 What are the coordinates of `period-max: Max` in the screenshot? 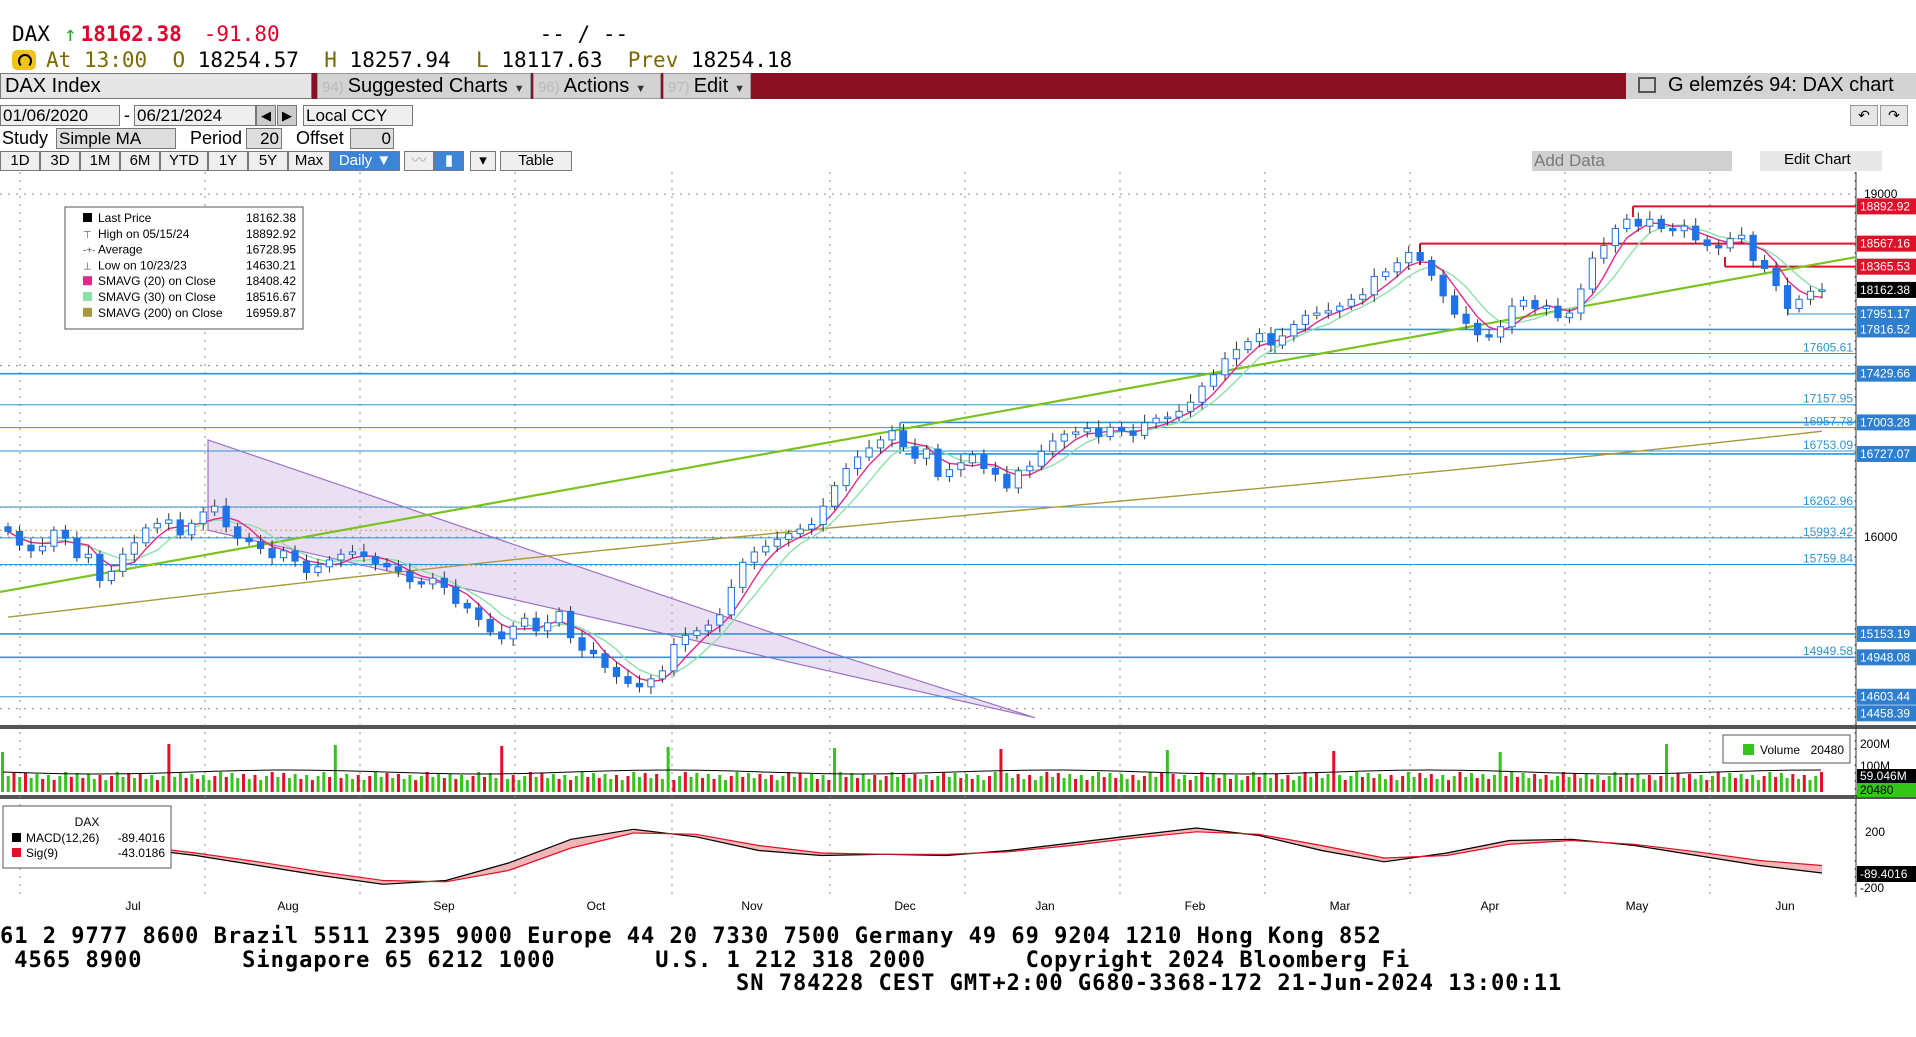 It's located at (309, 161).